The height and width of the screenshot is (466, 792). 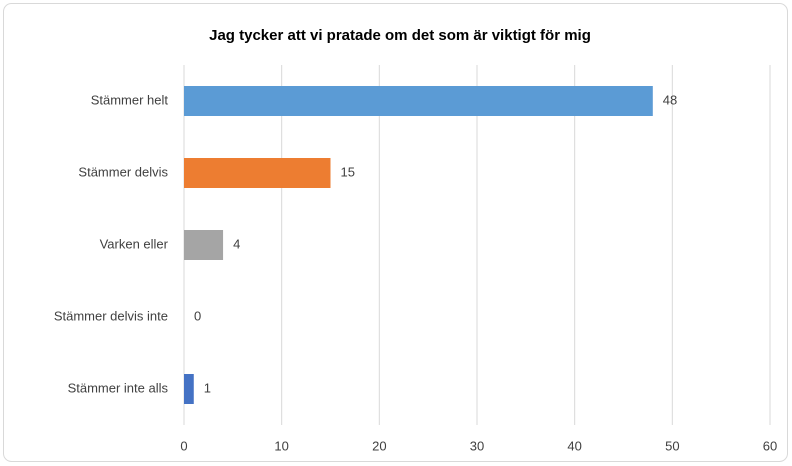 I want to click on x-tick-label: 50, so click(x=672, y=445).